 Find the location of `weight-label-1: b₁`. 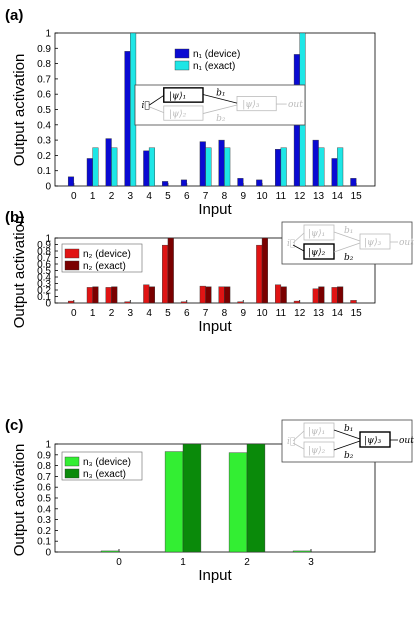

weight-label-1: b₁ is located at coordinates (348, 429).